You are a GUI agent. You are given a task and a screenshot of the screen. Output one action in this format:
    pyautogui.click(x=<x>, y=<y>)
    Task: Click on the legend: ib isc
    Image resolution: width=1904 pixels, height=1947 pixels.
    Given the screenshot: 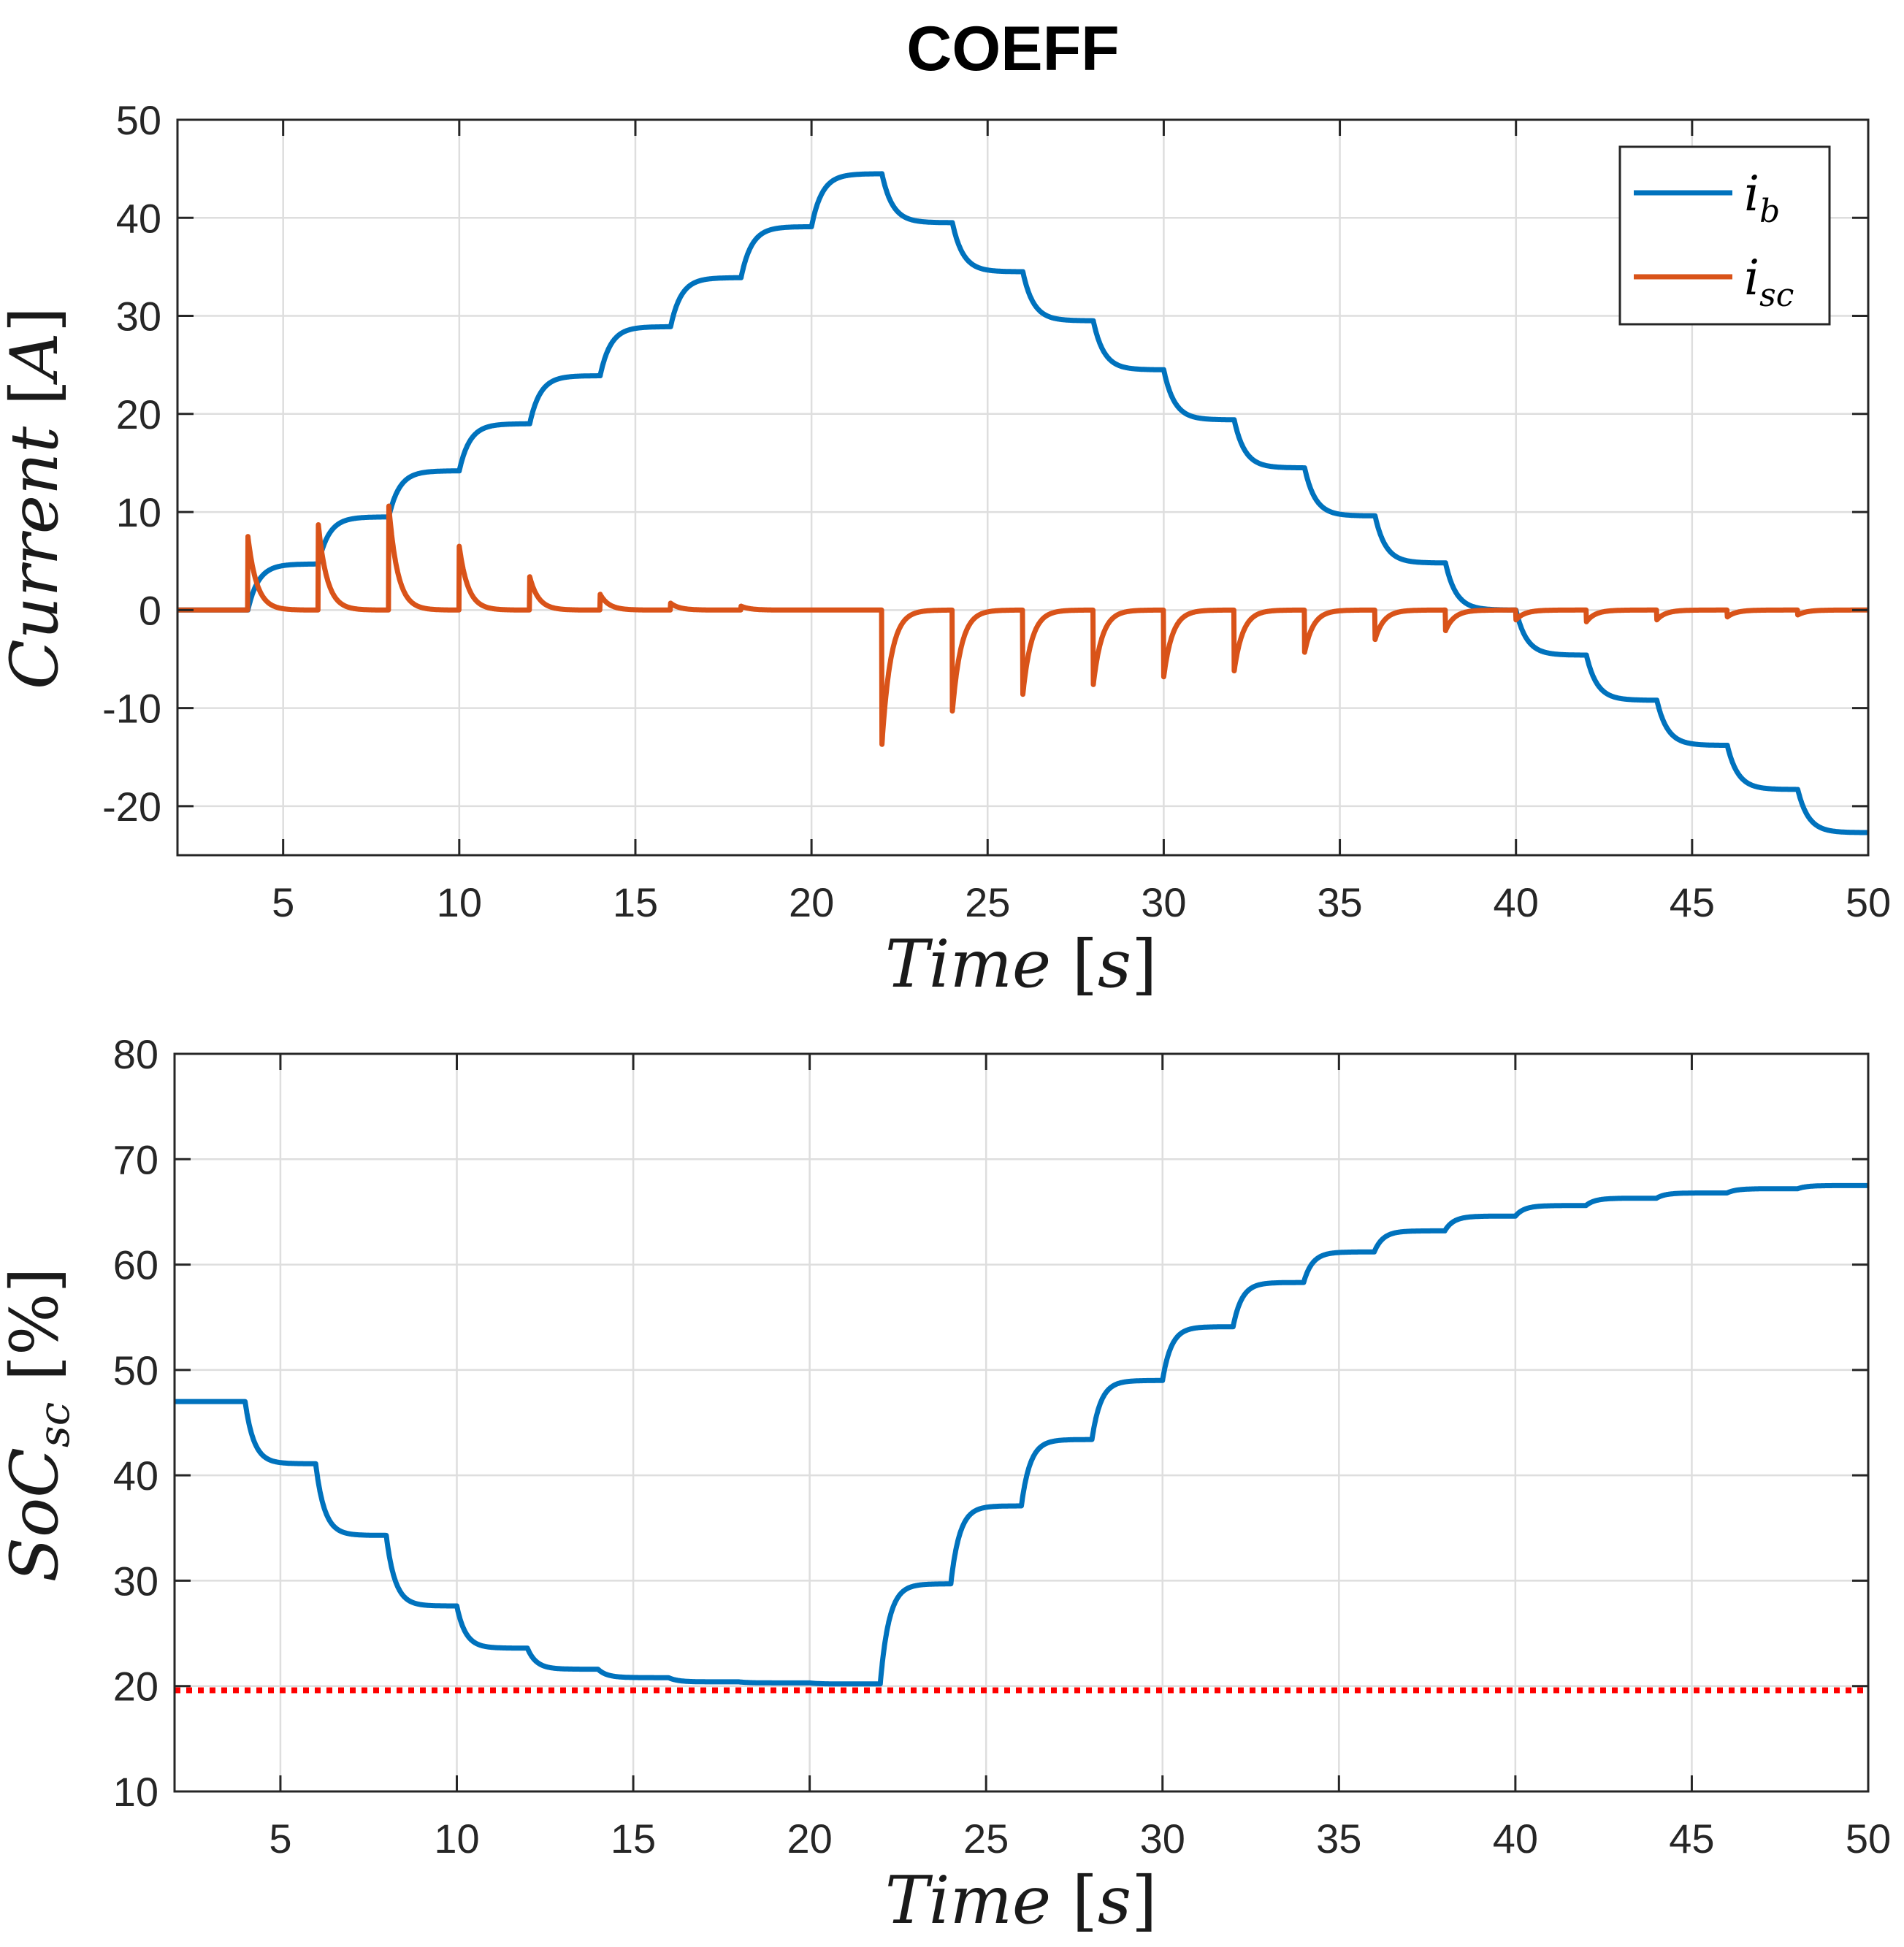 What is the action you would take?
    pyautogui.click(x=1724, y=235)
    